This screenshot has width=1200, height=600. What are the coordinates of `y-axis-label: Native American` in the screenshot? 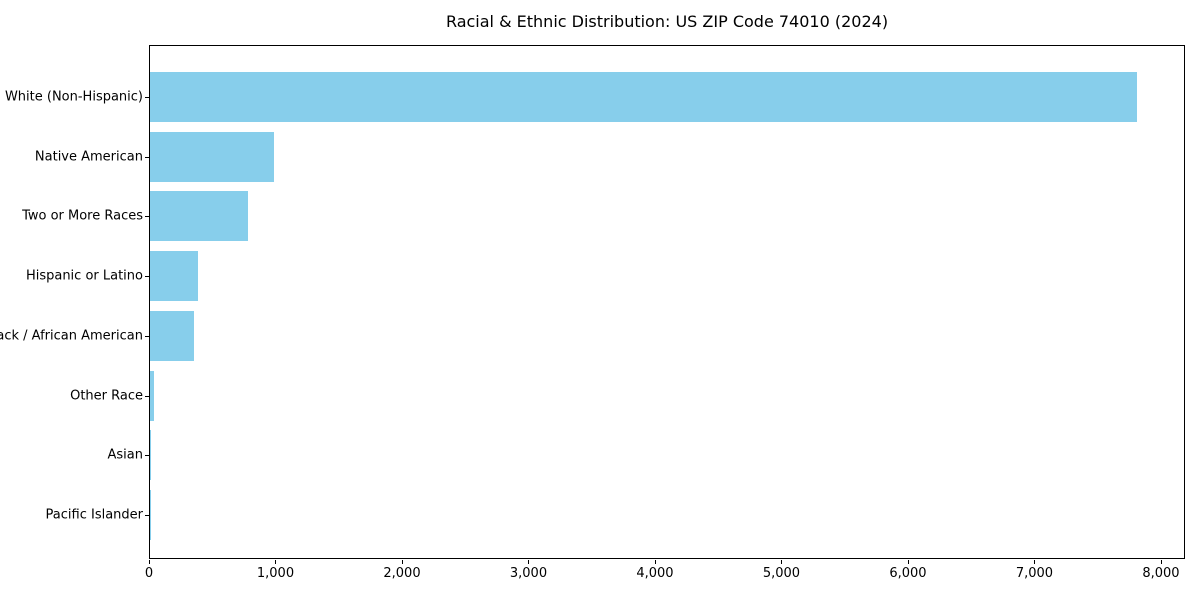 It's located at (88, 157).